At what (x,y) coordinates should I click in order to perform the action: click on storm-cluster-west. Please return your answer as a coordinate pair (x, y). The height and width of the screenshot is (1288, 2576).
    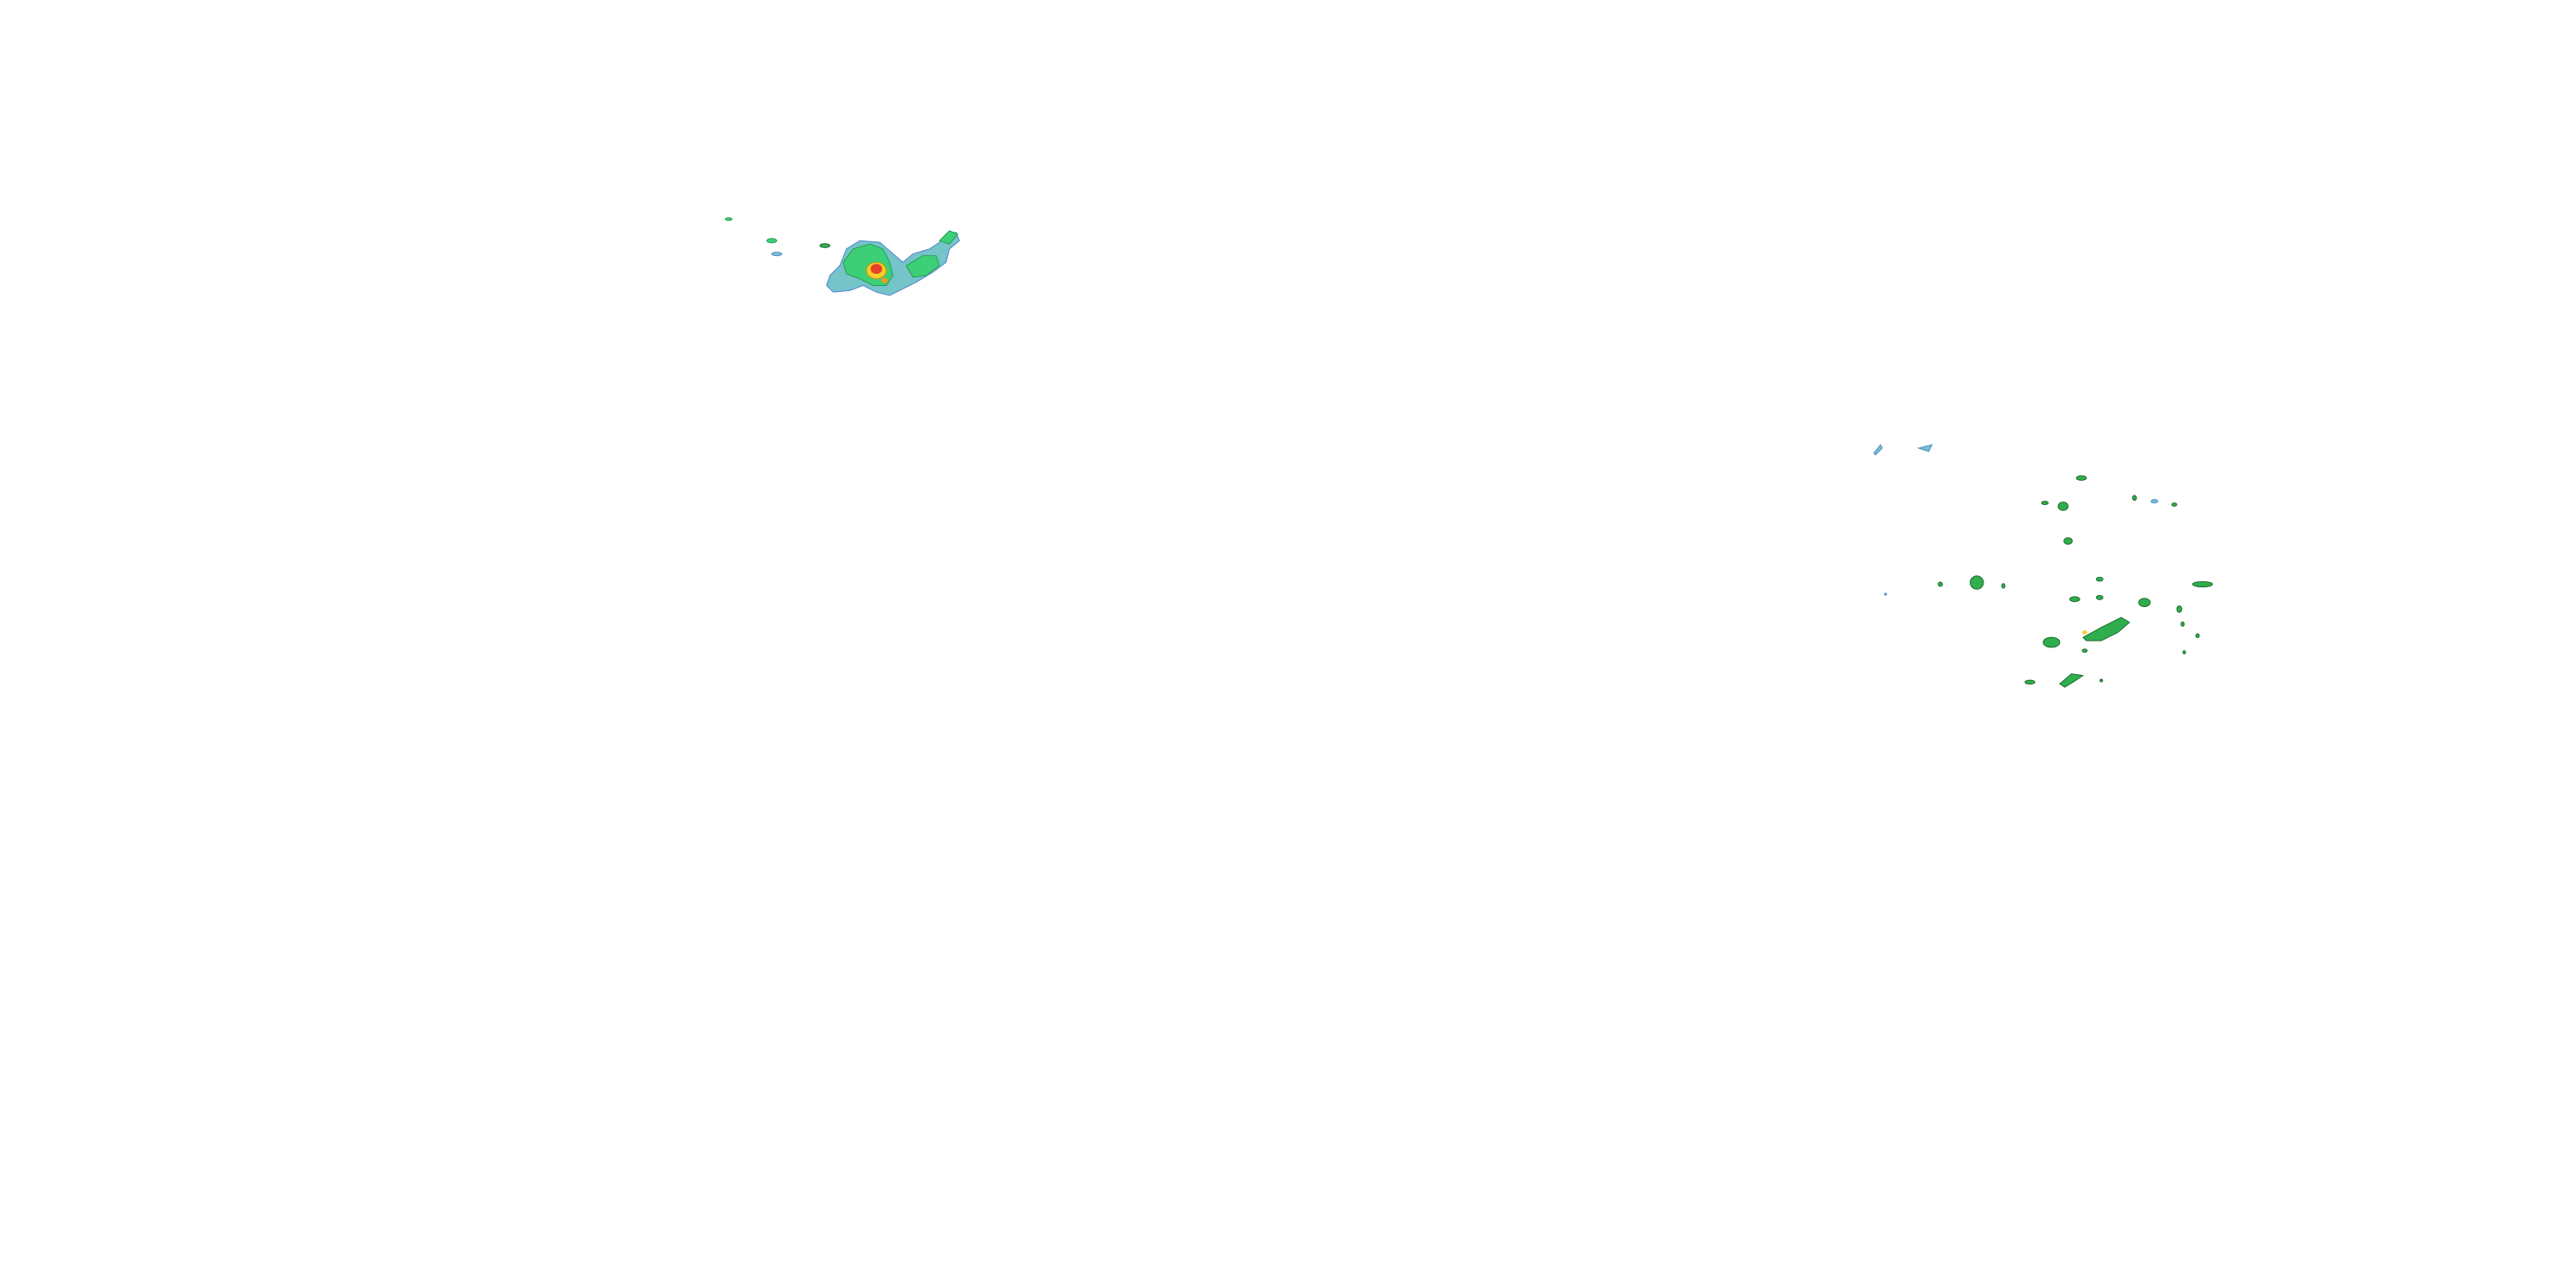
    Looking at the image, I should click on (843, 257).